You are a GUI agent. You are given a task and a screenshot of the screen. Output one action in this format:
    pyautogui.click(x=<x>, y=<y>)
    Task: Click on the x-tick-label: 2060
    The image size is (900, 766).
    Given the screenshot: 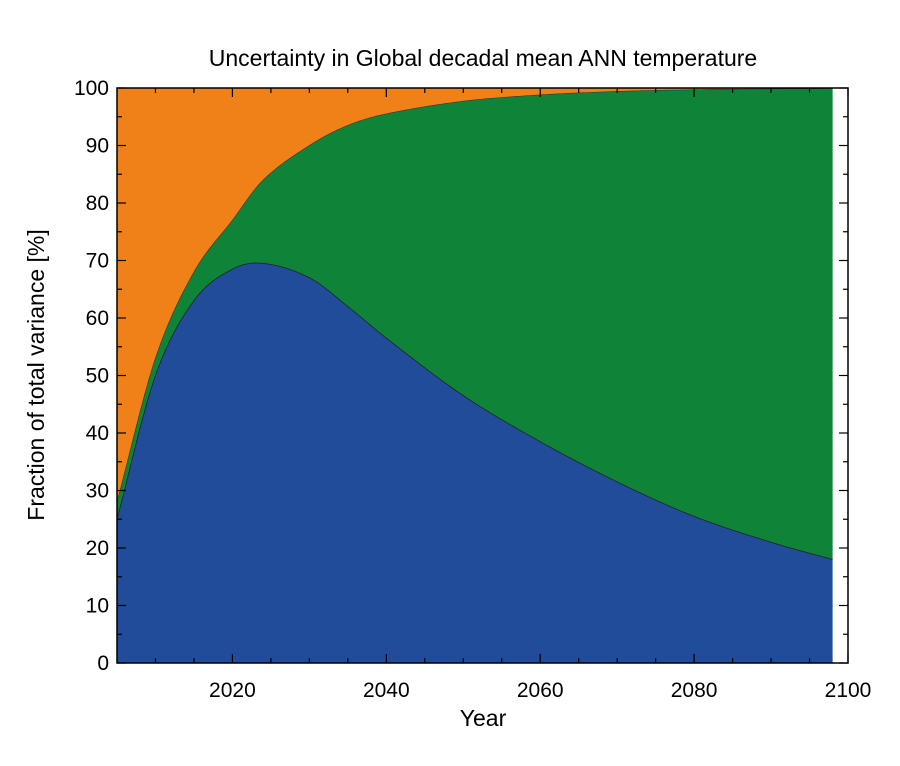 What is the action you would take?
    pyautogui.click(x=540, y=690)
    